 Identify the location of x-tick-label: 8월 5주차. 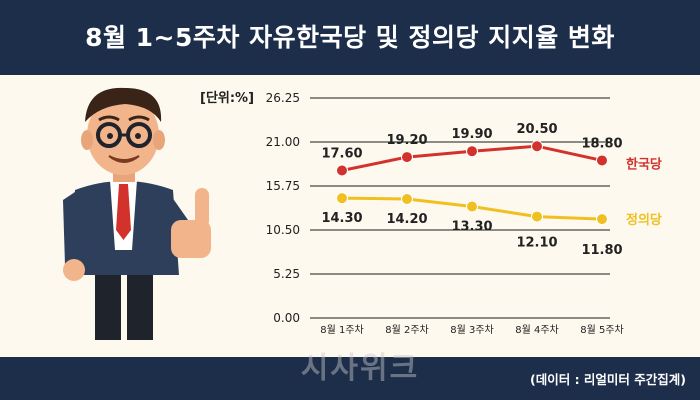
(602, 330).